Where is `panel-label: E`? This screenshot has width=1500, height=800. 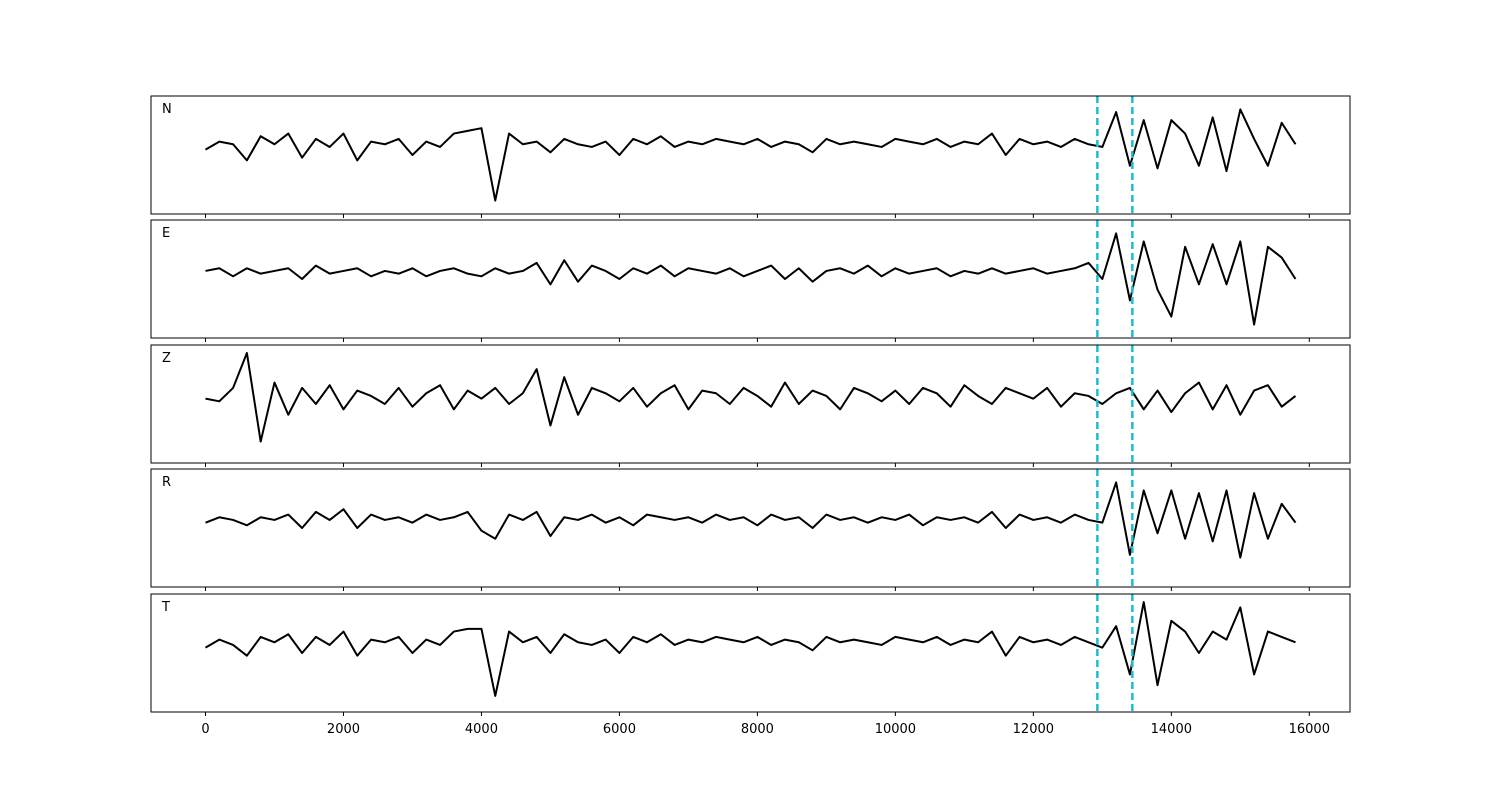 panel-label: E is located at coordinates (166, 233).